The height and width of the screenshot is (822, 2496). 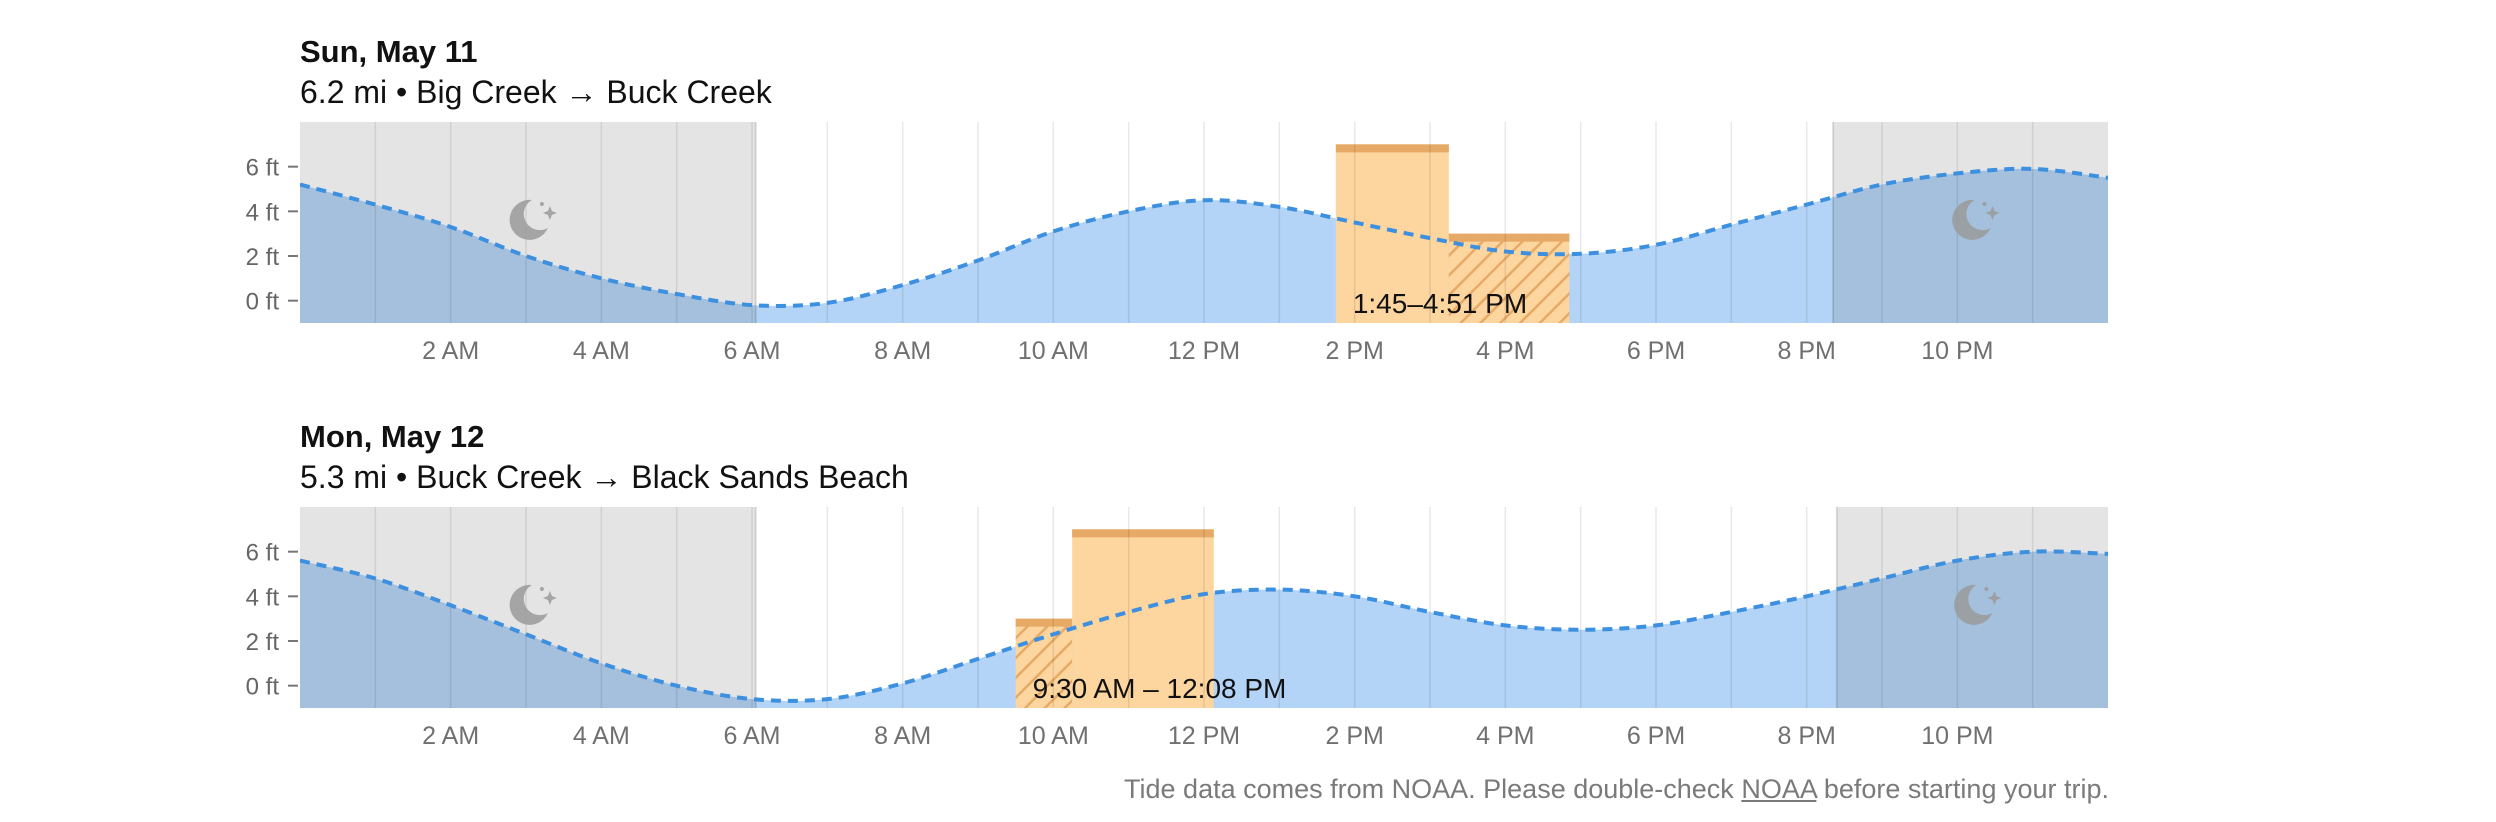 I want to click on disclaimer-text-after: before starting your trip., so click(x=1962, y=789).